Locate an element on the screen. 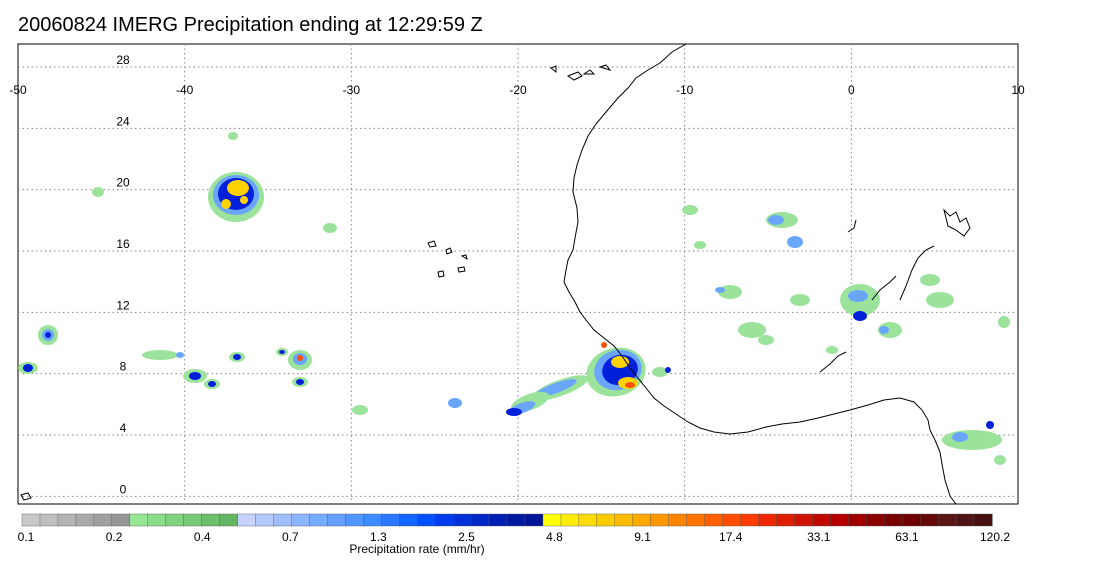 This screenshot has width=1101, height=571. canary-islands is located at coordinates (581, 72).